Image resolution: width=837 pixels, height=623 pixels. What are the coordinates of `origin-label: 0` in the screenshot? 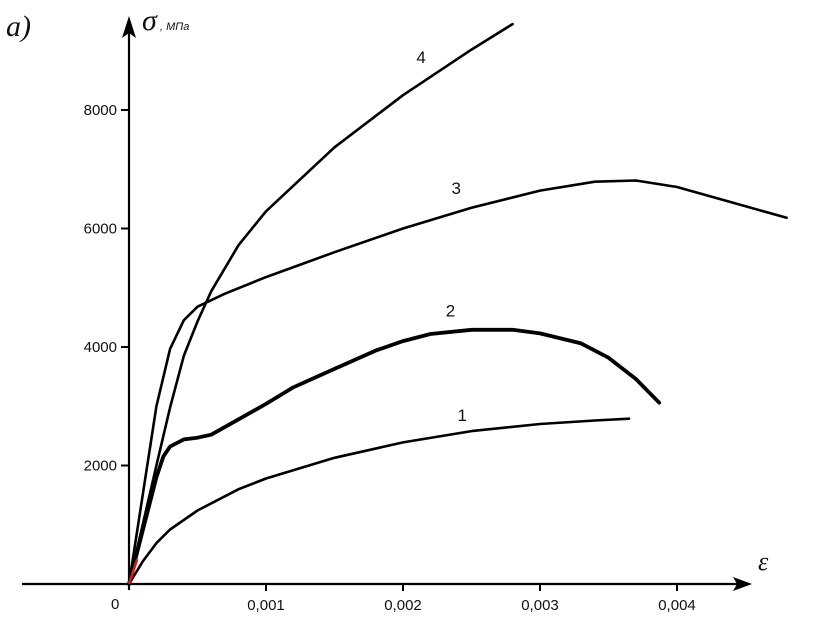 It's located at (115, 604).